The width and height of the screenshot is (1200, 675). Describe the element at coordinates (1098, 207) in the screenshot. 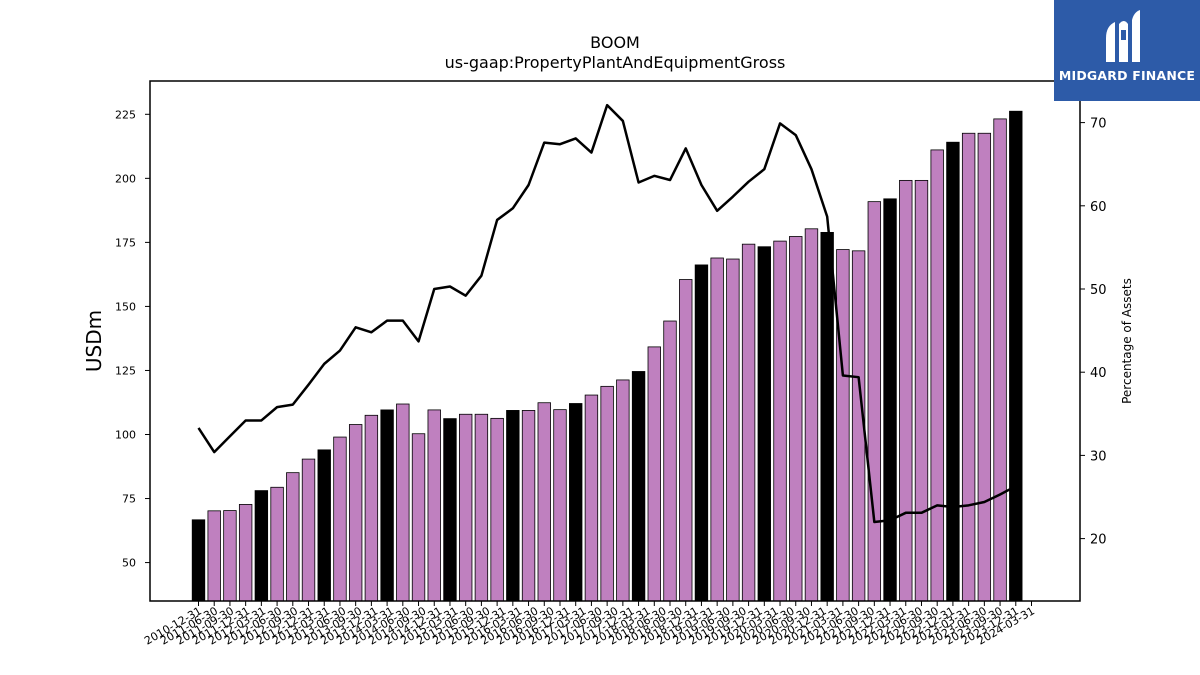

I see `y2-tick-label: 60` at that location.